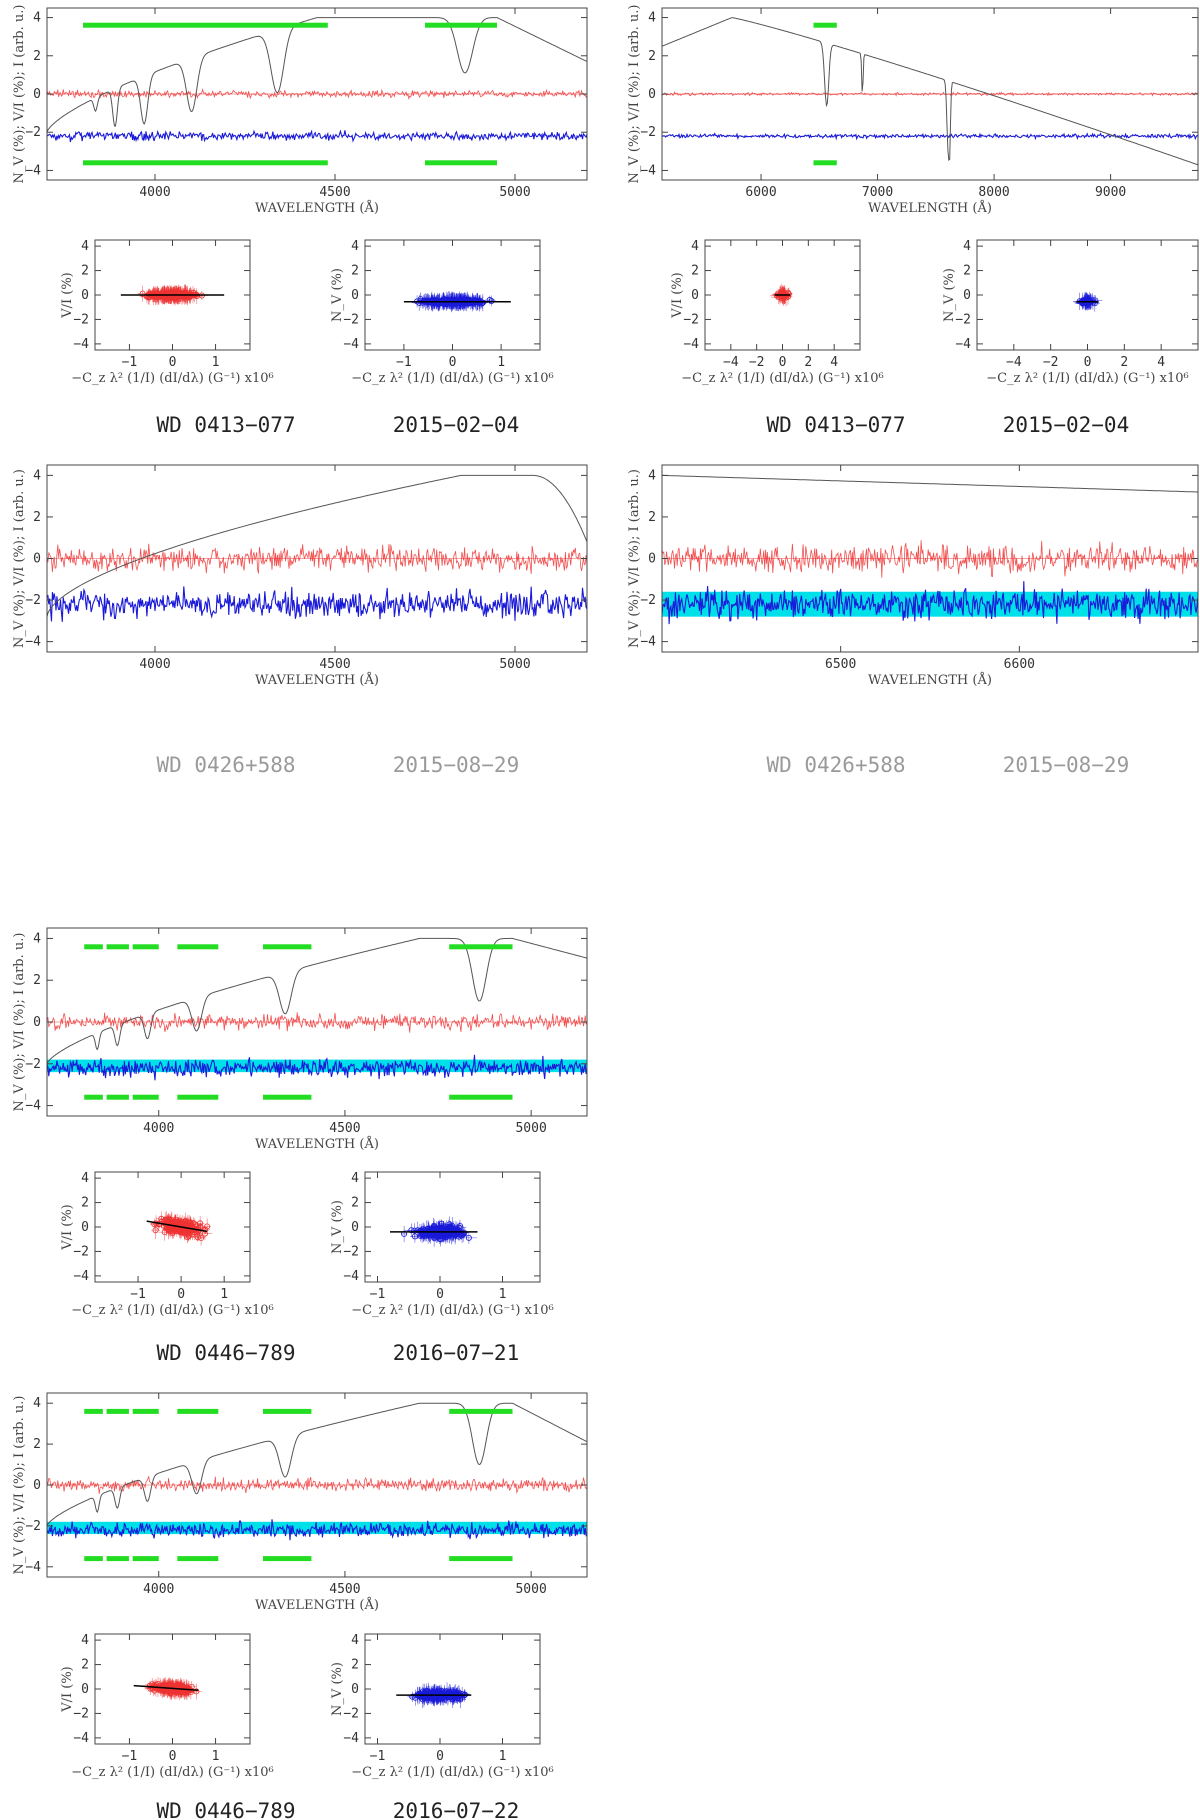 The height and width of the screenshot is (1820, 1200). What do you see at coordinates (877, 192) in the screenshot?
I see `x-tick-label: 7000` at bounding box center [877, 192].